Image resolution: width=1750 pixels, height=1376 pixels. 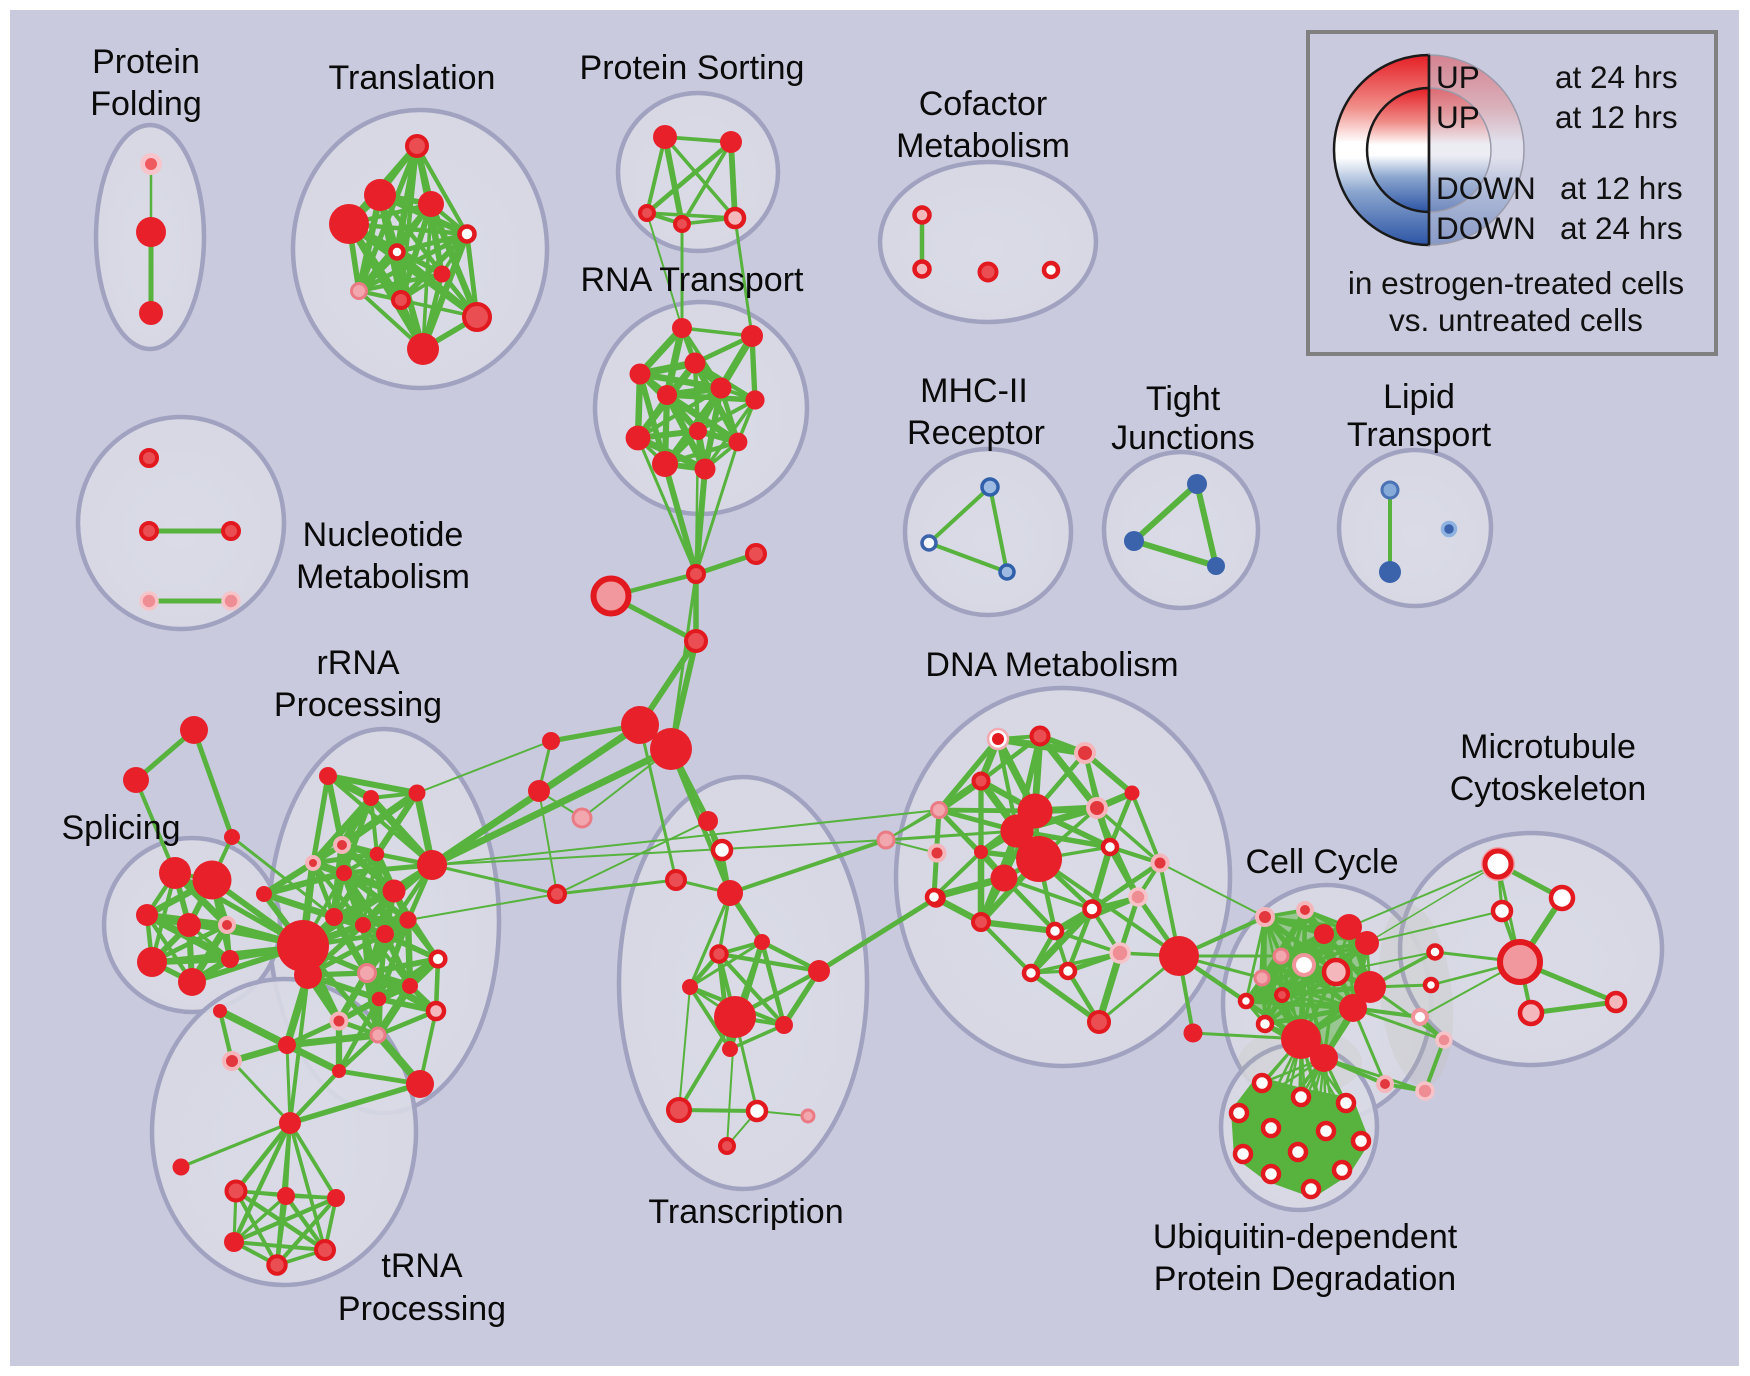 I want to click on svg-text: Microtubule, so click(x=1548, y=747).